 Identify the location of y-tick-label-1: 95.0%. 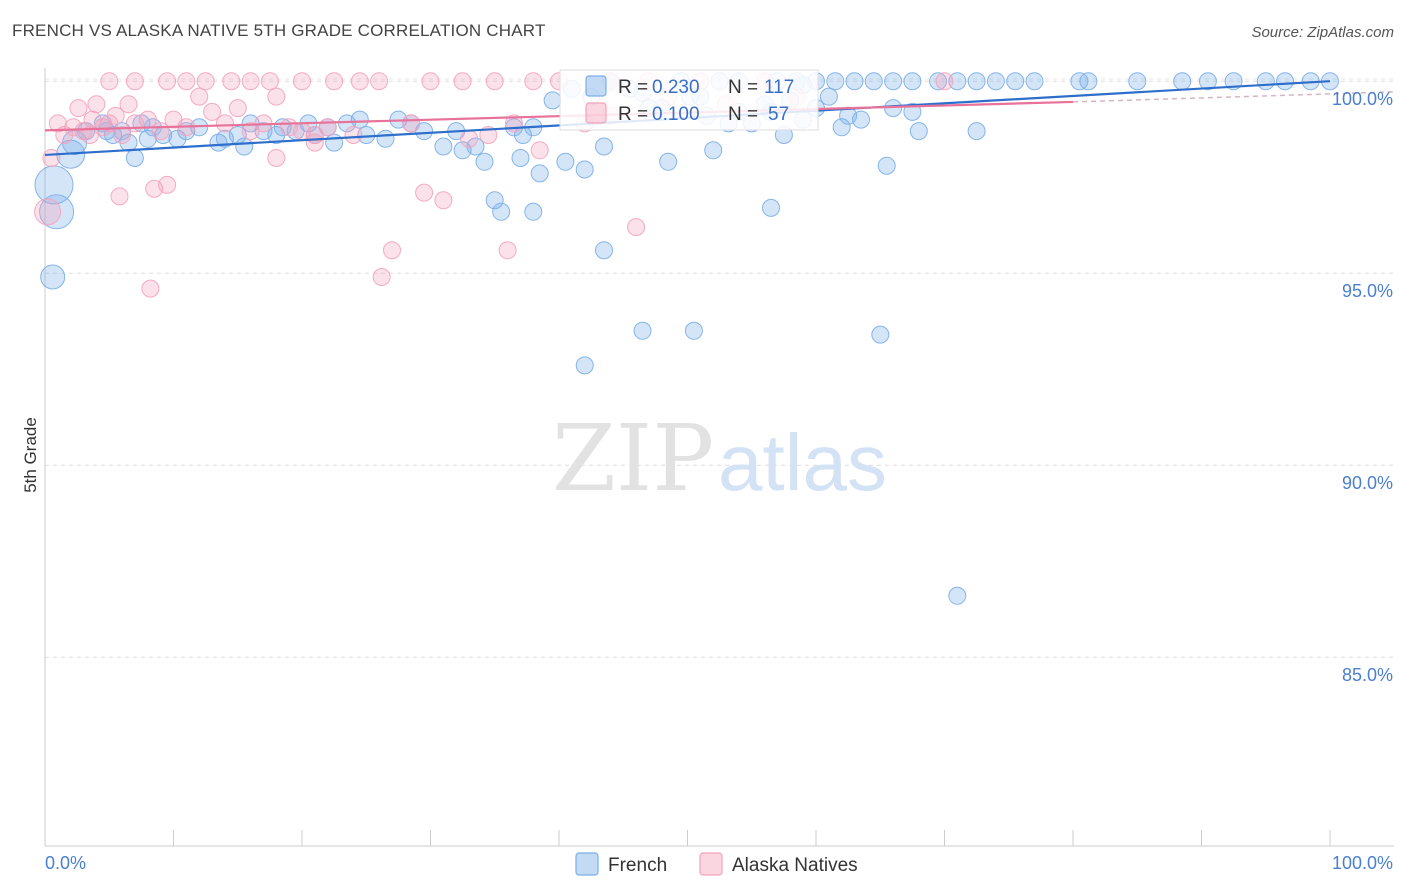
(1367, 291).